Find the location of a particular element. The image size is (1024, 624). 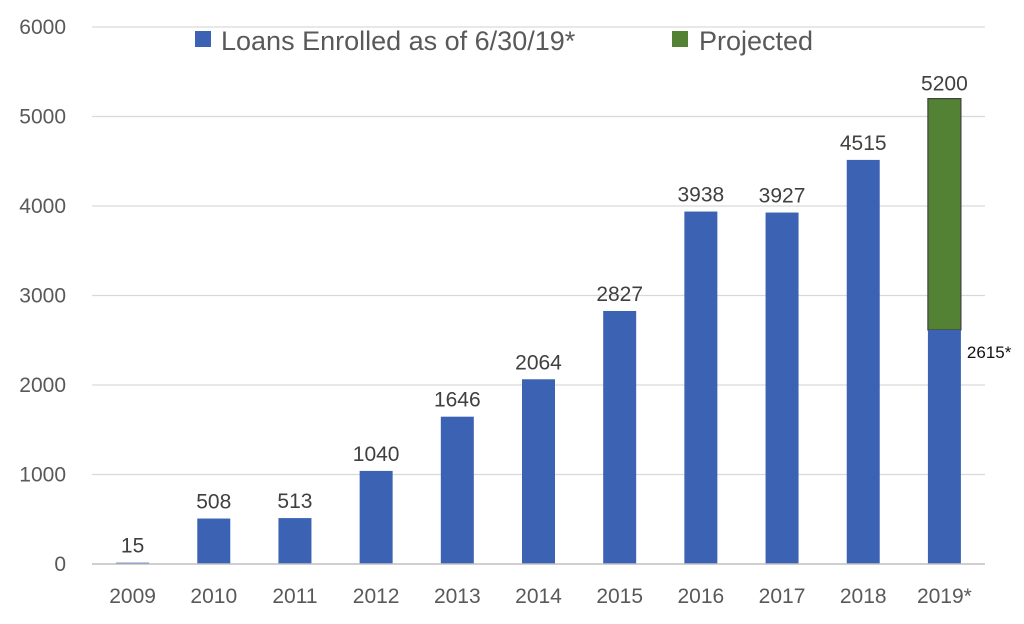

data-label-projected: 5200 is located at coordinates (944, 84).